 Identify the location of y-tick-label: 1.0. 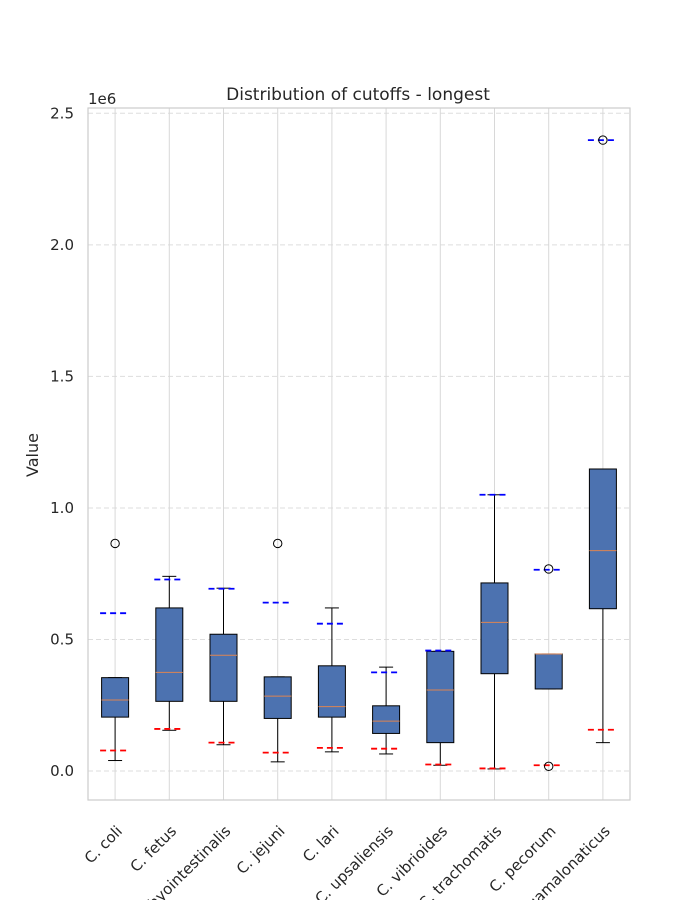
(62, 508).